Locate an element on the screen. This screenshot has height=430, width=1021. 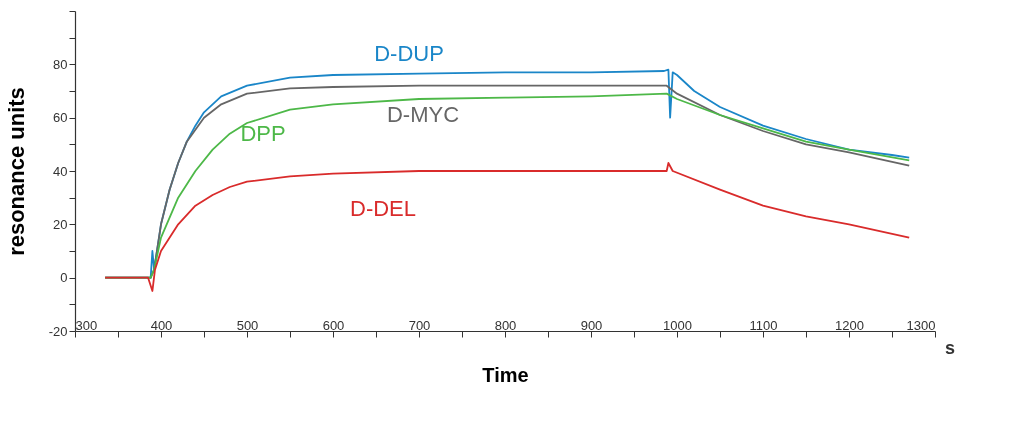
y-tick-label: -20 is located at coordinates (58, 331).